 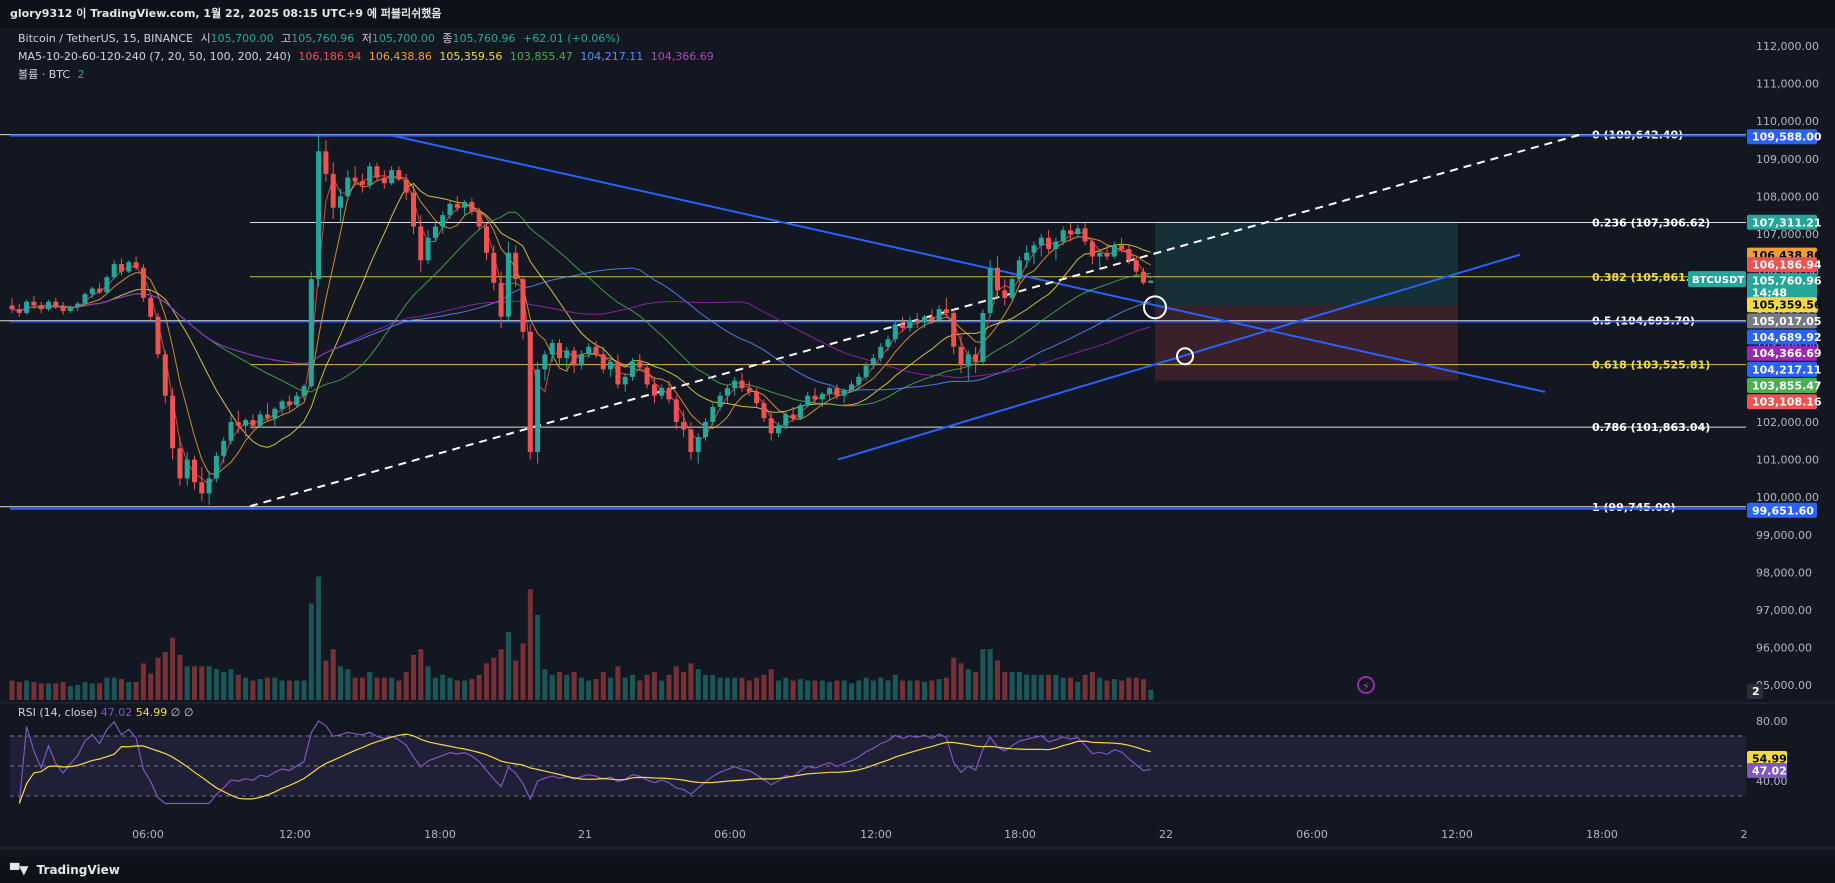 I want to click on volume-bars, so click(x=581, y=638).